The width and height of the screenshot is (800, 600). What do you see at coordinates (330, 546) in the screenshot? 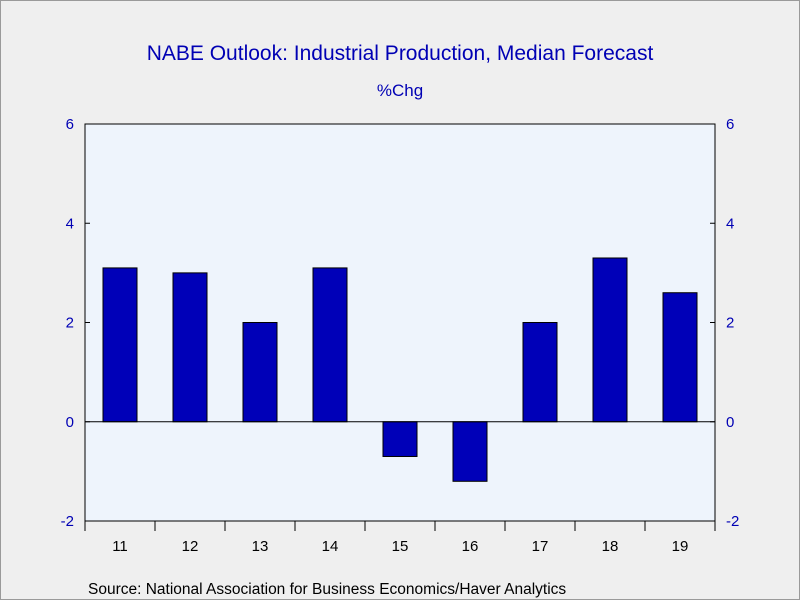
I see `x-tick-label-14: 14` at bounding box center [330, 546].